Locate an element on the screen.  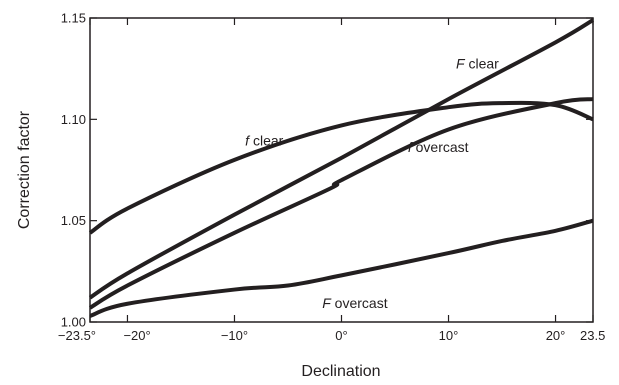
x-tick-label: 0° is located at coordinates (341, 335).